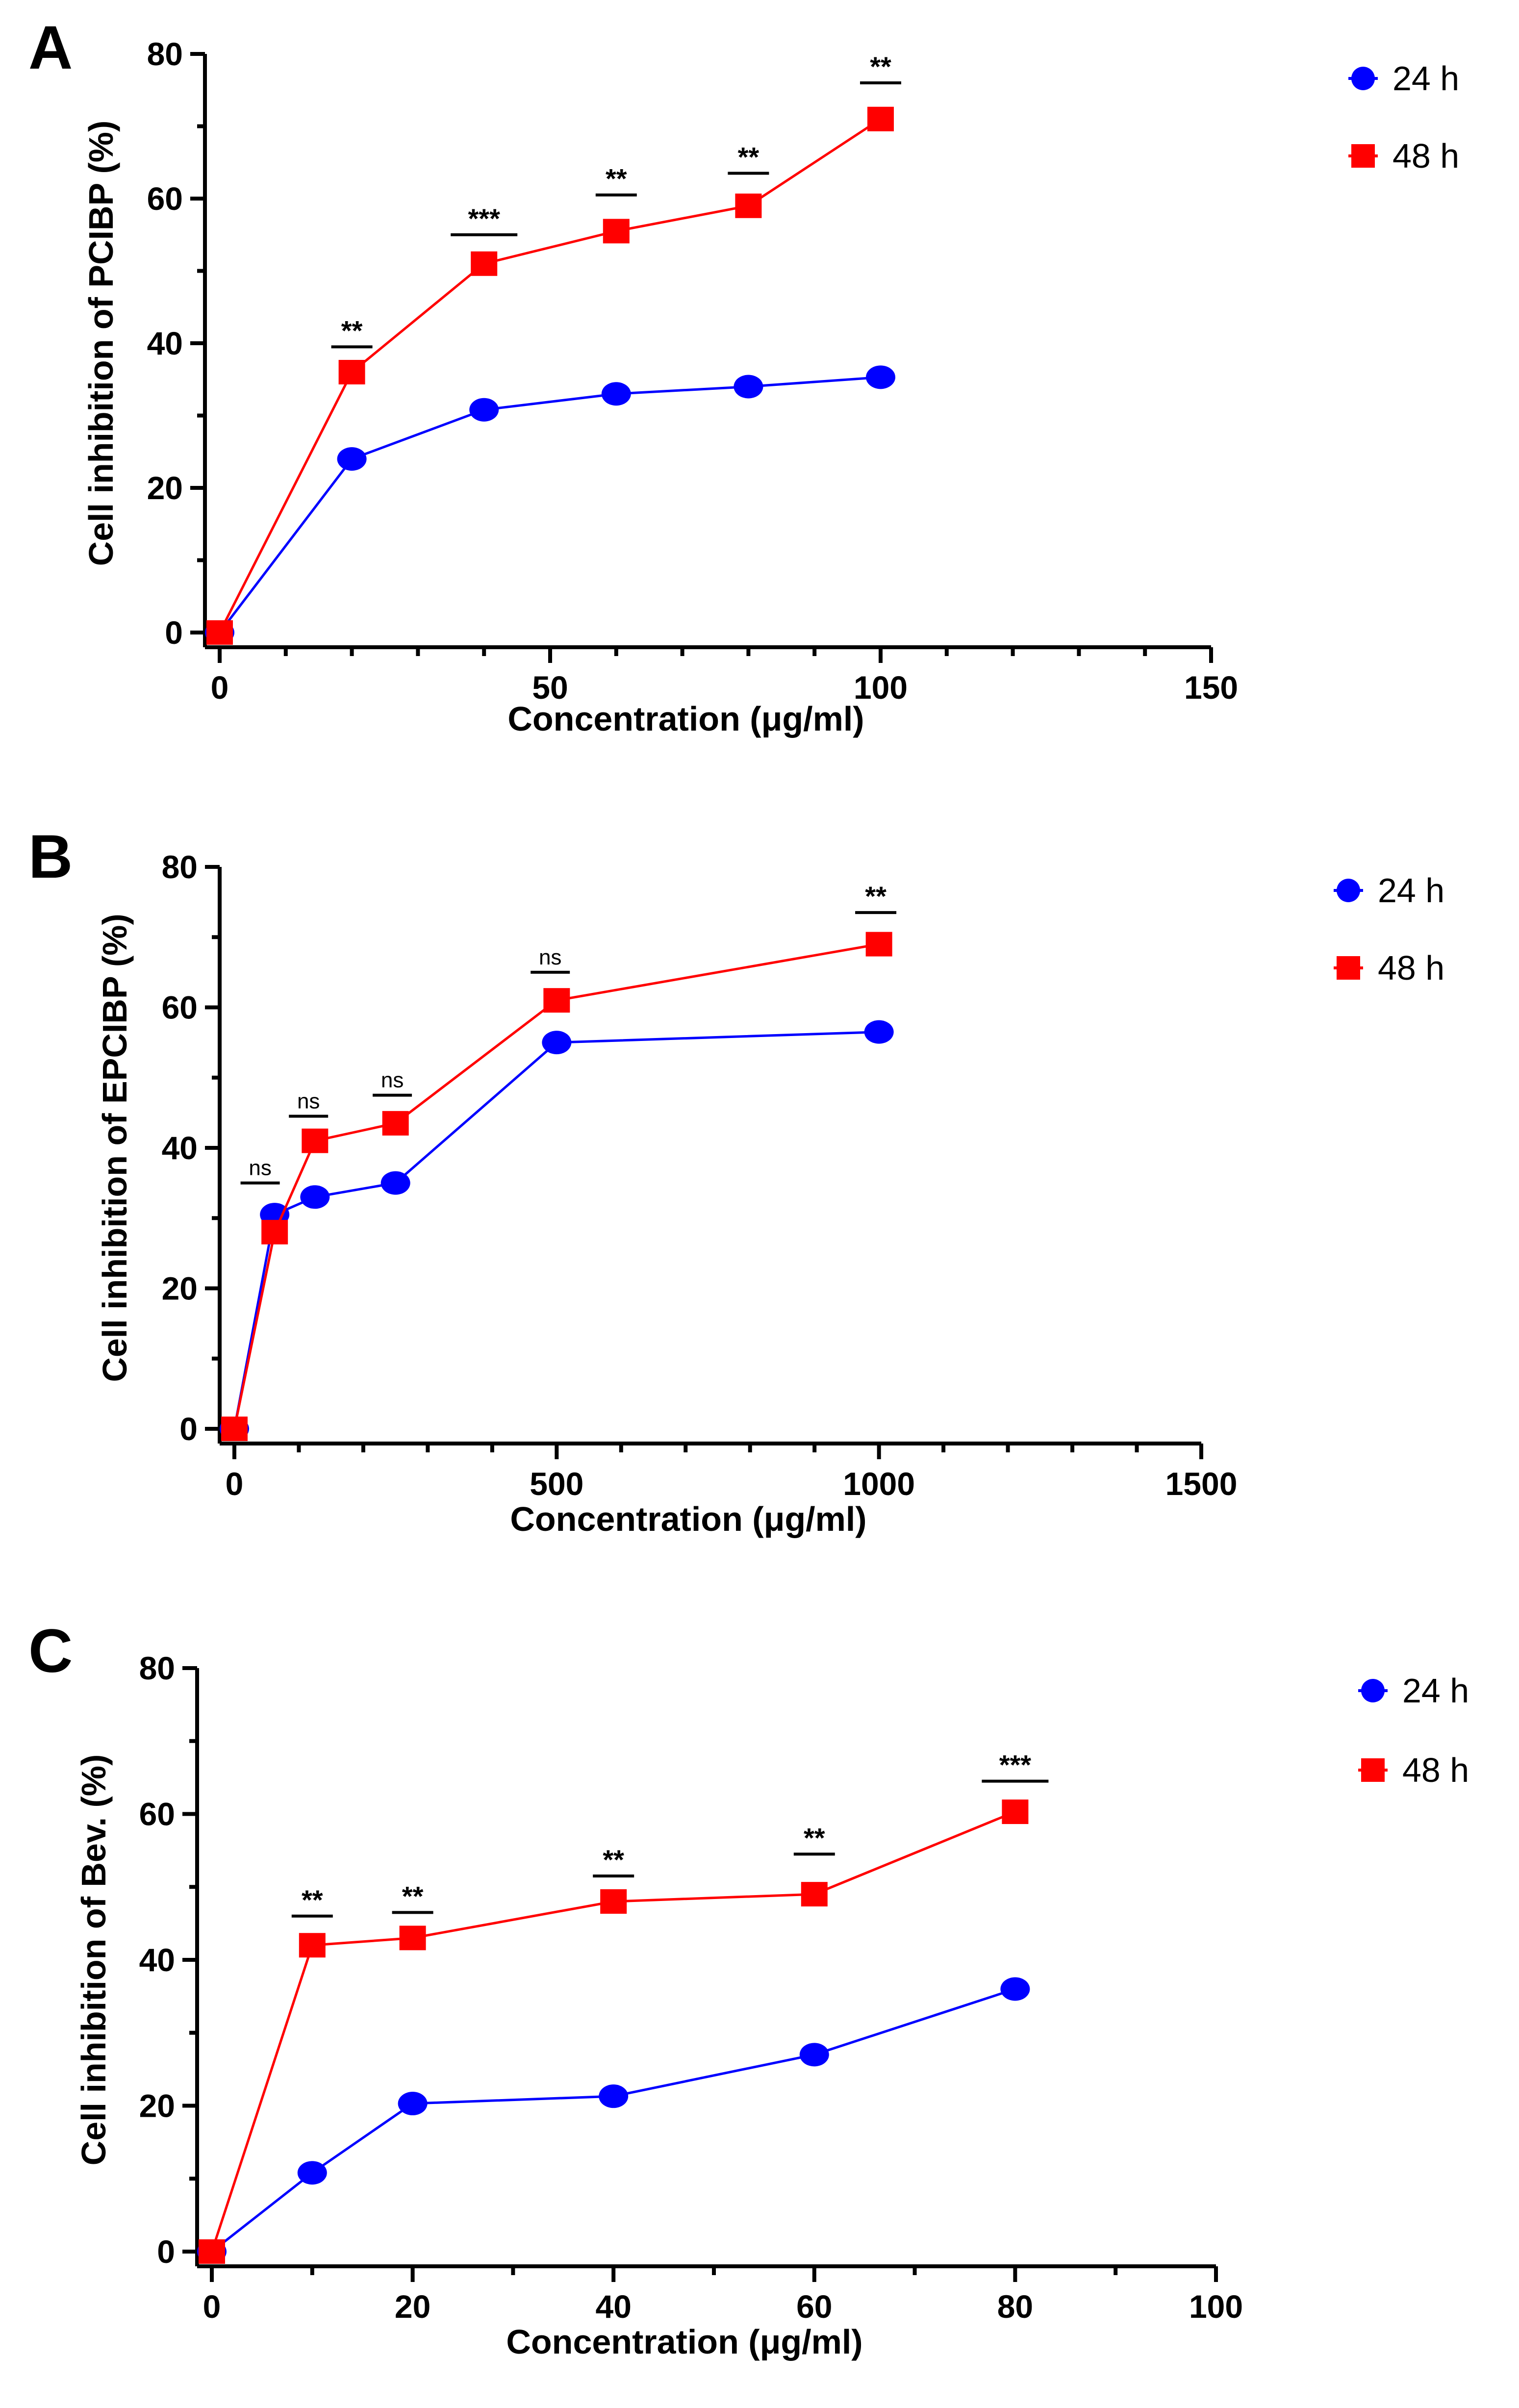 This screenshot has height=2408, width=1519. I want to click on panel-c-legend: 24 h 48 h, so click(1413, 1730).